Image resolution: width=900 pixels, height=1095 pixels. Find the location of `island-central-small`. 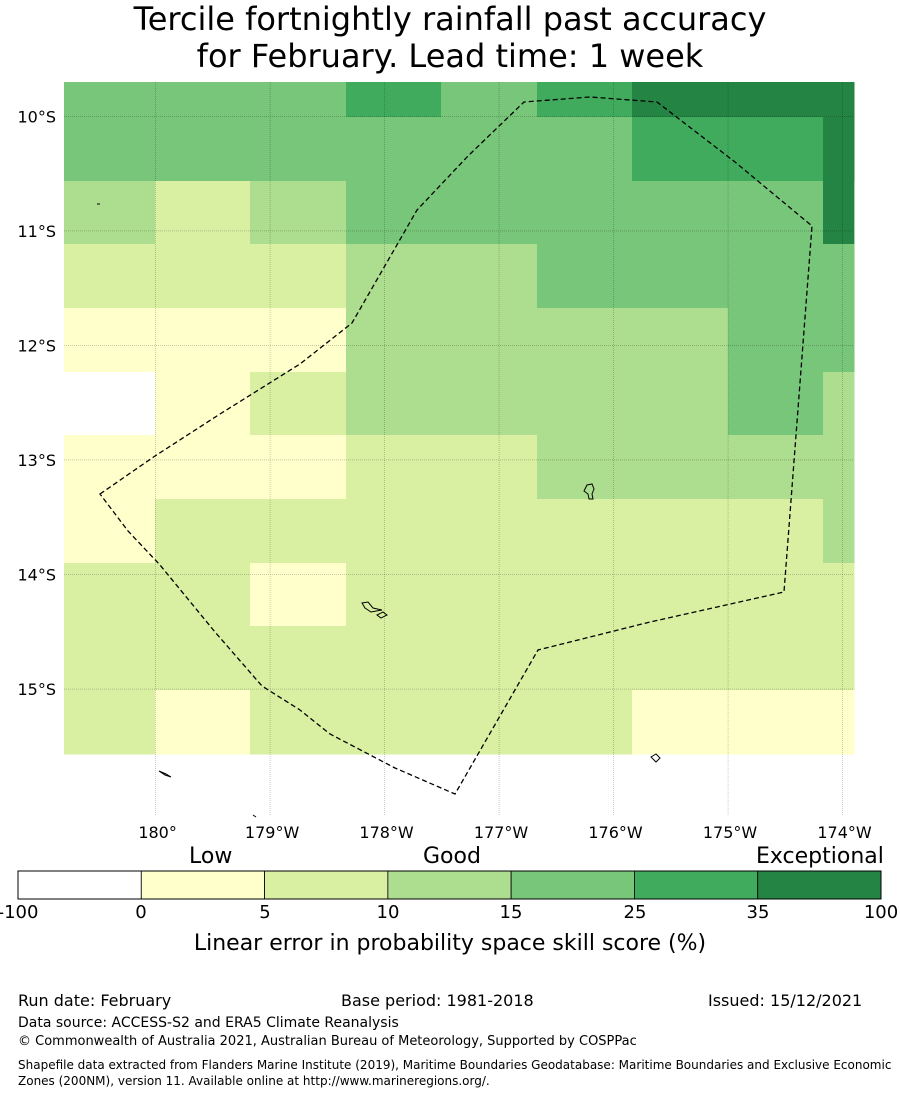

island-central-small is located at coordinates (382, 615).